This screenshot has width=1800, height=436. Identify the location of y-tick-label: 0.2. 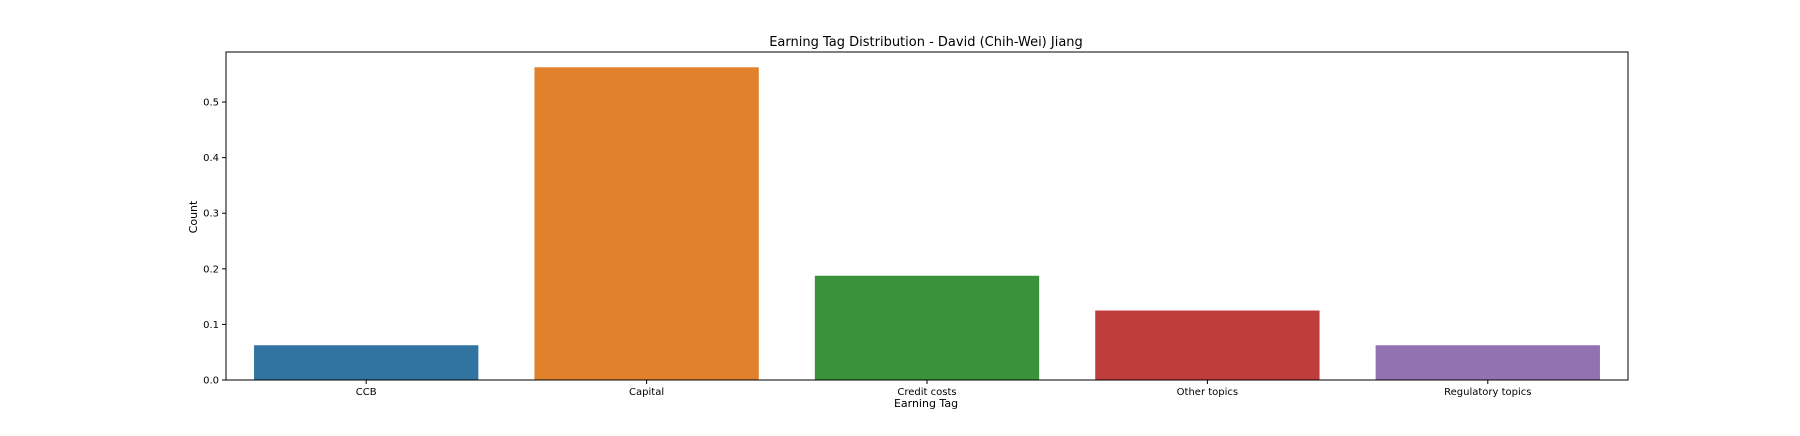
(211, 269).